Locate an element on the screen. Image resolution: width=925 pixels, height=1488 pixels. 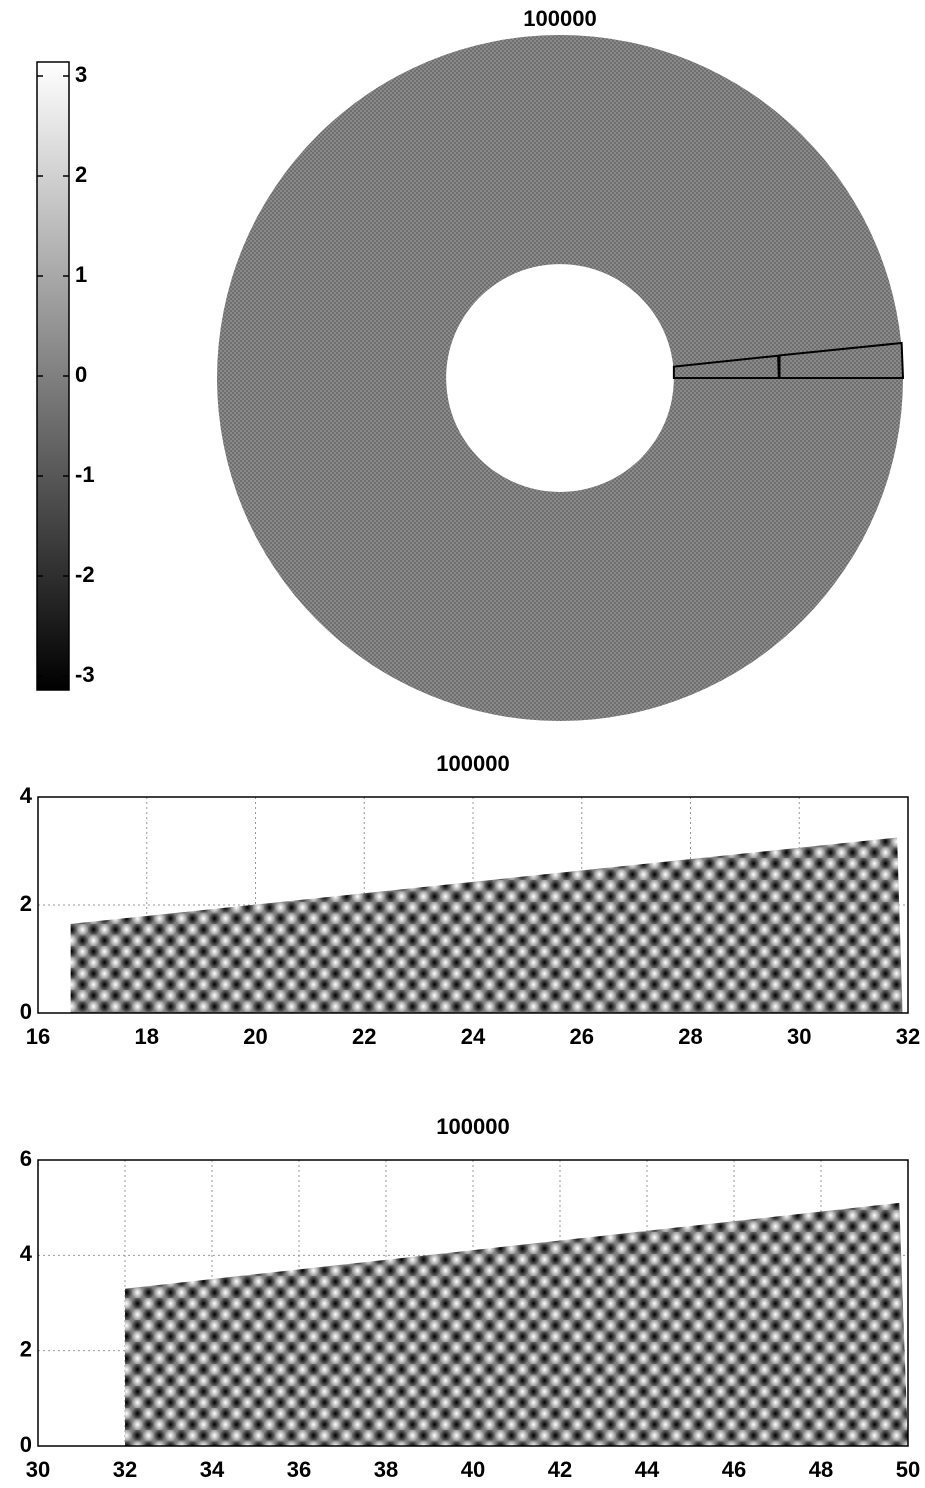
y-tick-label: 6 is located at coordinates (26, 1158).